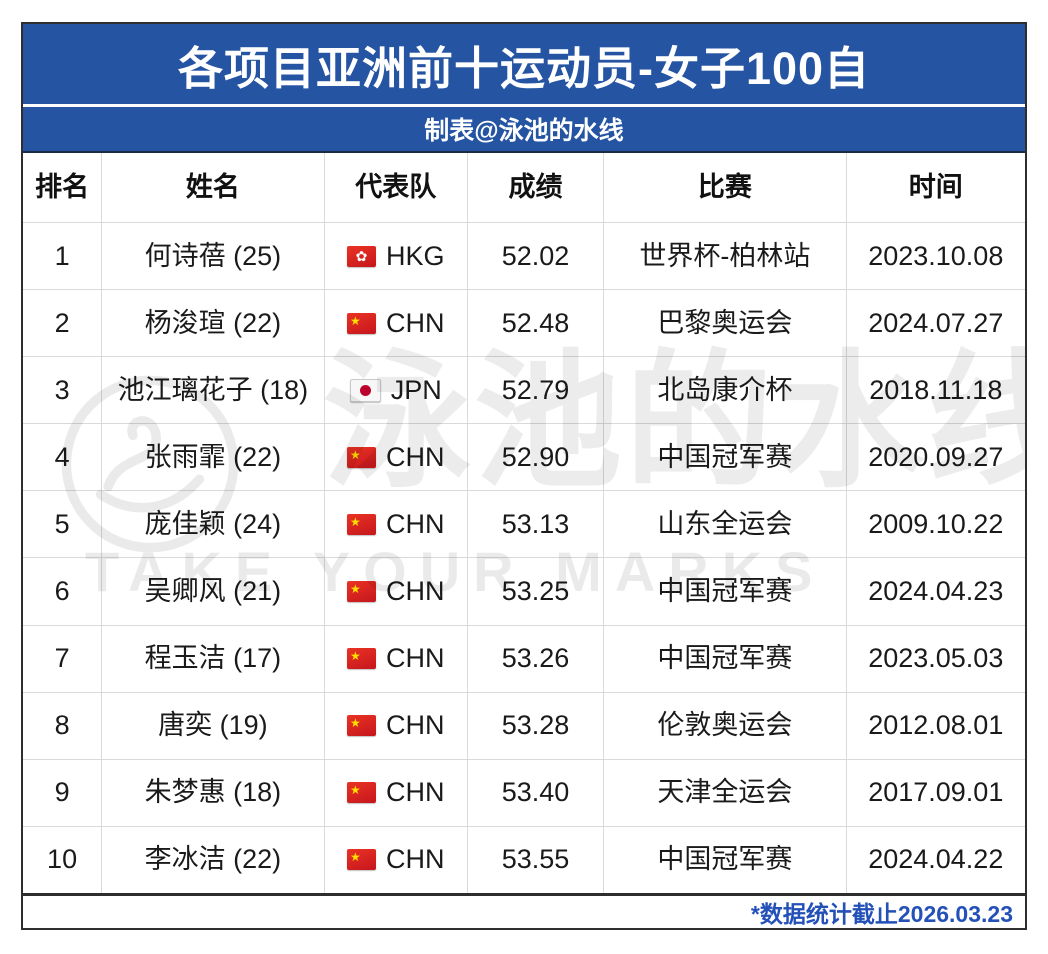 This screenshot has height=954, width=1048. I want to click on table-footer: *数据统计截止2026.03.23, so click(524, 910).